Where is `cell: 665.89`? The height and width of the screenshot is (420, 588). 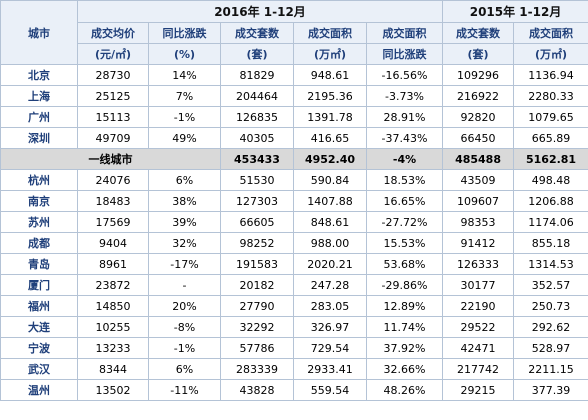
cell: 665.89 is located at coordinates (550, 138).